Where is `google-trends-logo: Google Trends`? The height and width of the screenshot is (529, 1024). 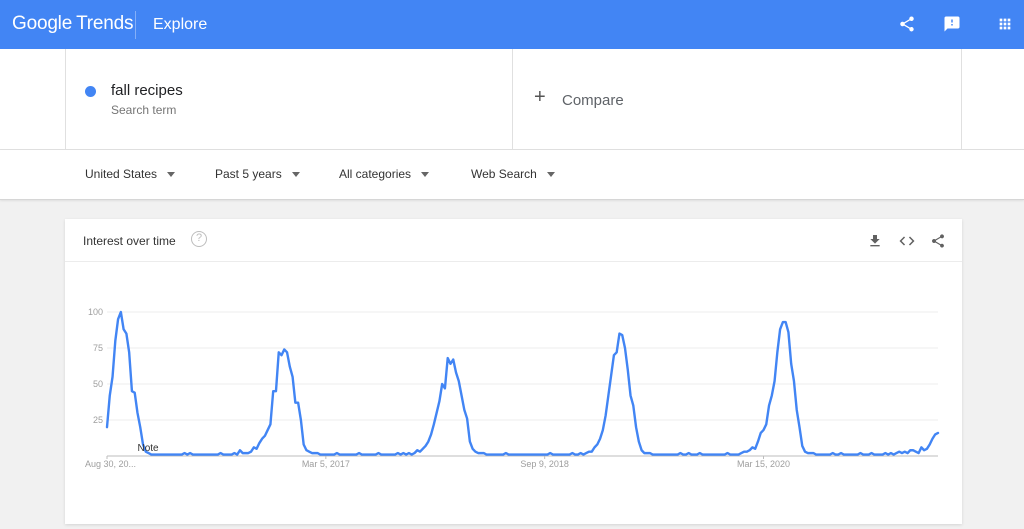 google-trends-logo: Google Trends is located at coordinates (73, 24).